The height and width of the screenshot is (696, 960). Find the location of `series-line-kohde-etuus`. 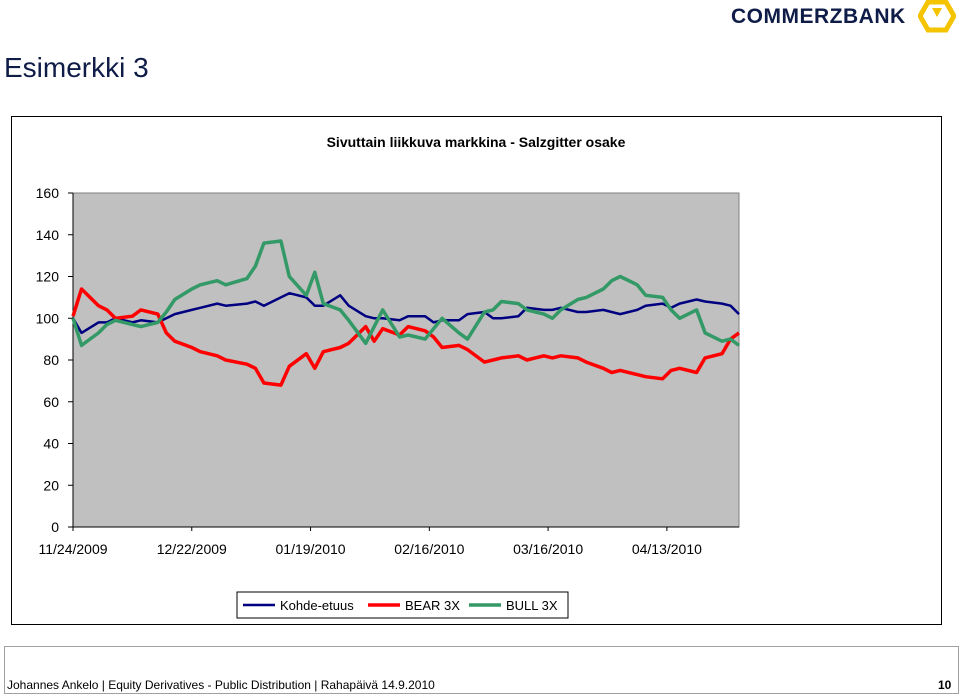

series-line-kohde-etuus is located at coordinates (405, 313).